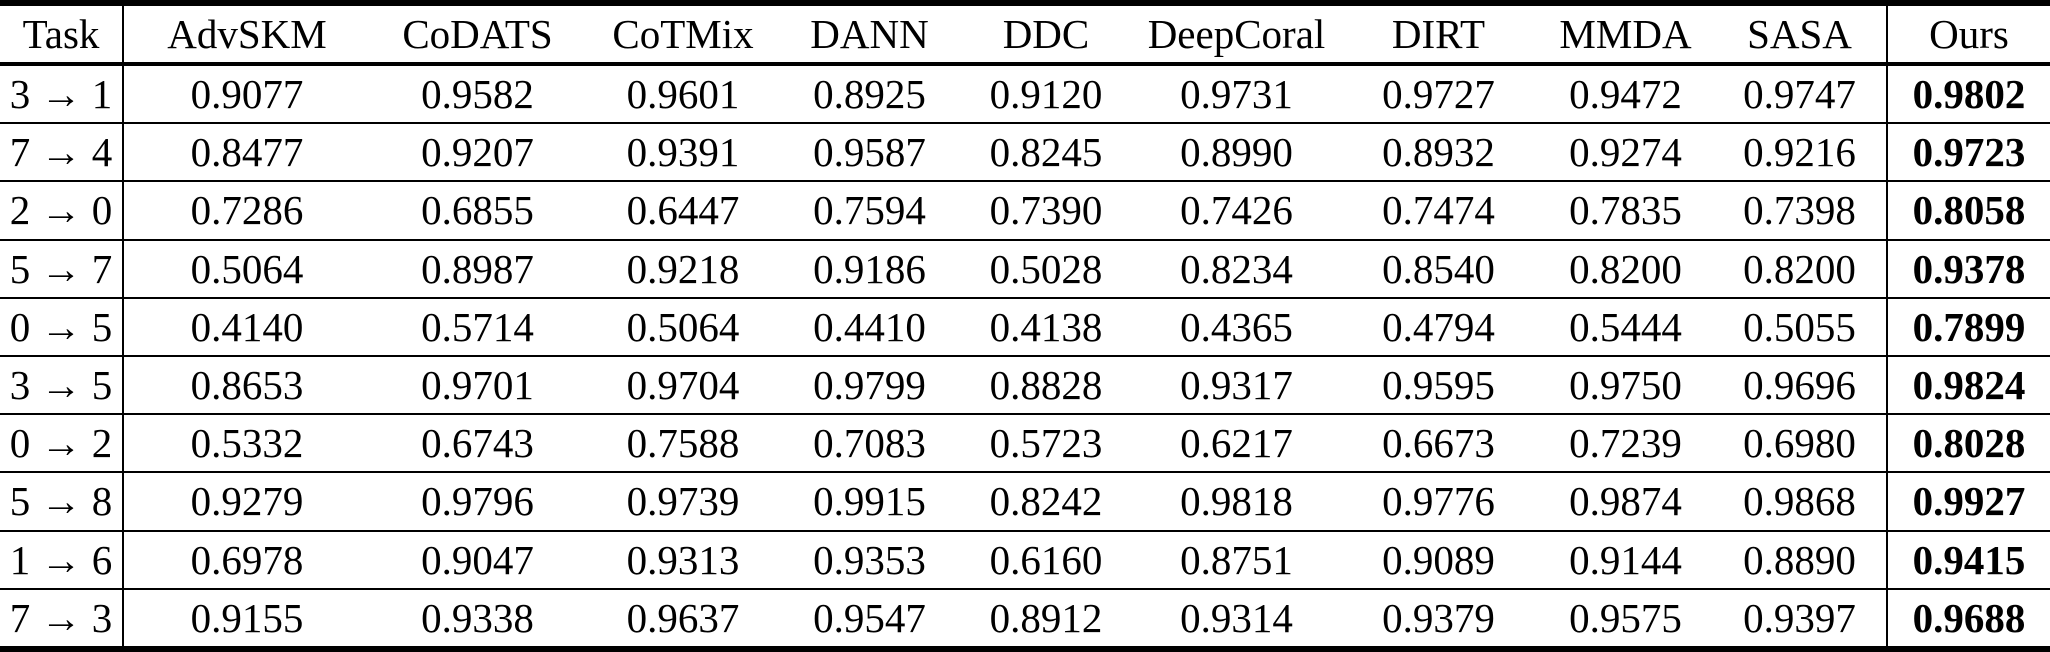 This screenshot has width=2050, height=652. I want to click on cell-dann: 0.9547, so click(869, 619).